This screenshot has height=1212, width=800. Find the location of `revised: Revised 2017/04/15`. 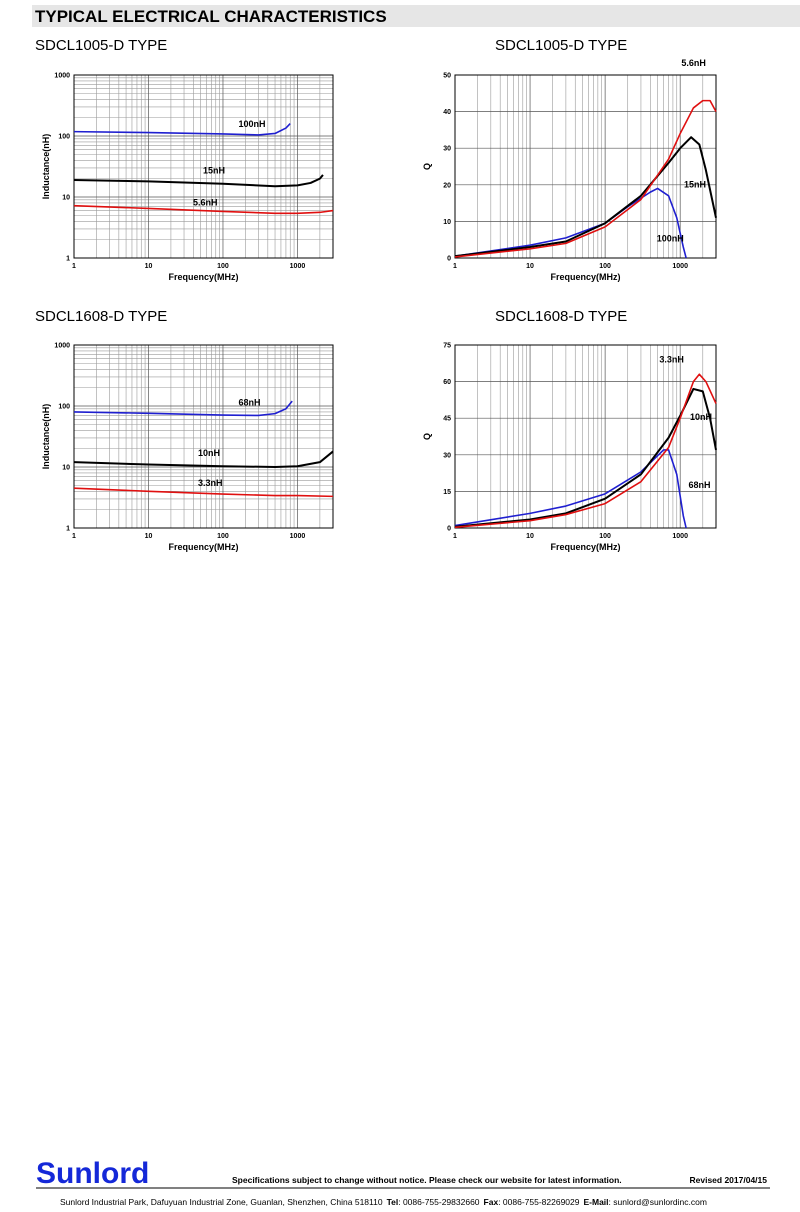

revised: Revised 2017/04/15 is located at coordinates (728, 1180).